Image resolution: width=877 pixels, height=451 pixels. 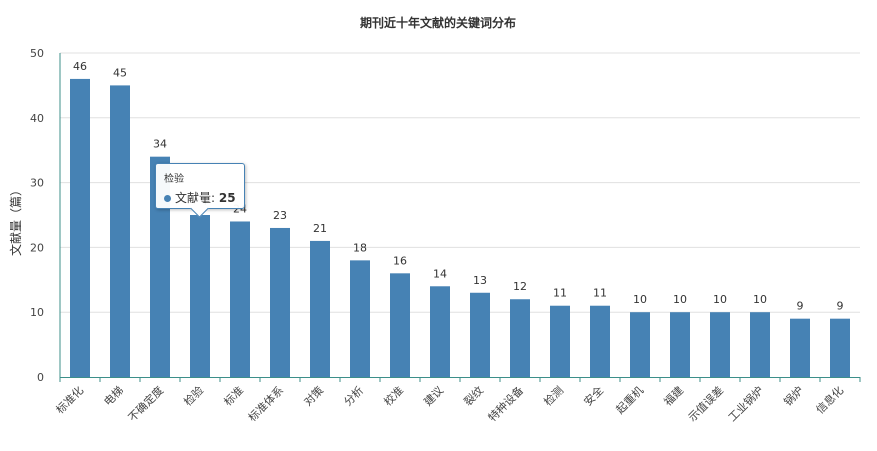 I want to click on data-label: 13, so click(x=480, y=280).